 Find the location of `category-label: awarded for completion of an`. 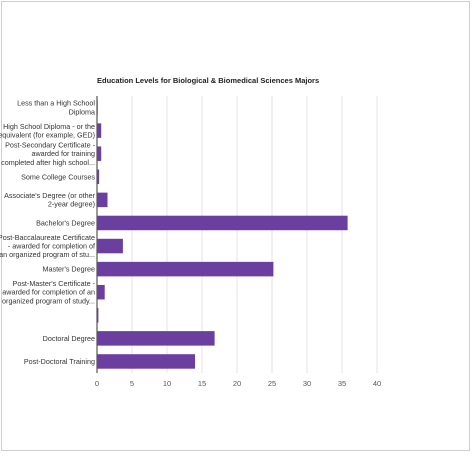

category-label: awarded for completion of an is located at coordinates (48, 292).